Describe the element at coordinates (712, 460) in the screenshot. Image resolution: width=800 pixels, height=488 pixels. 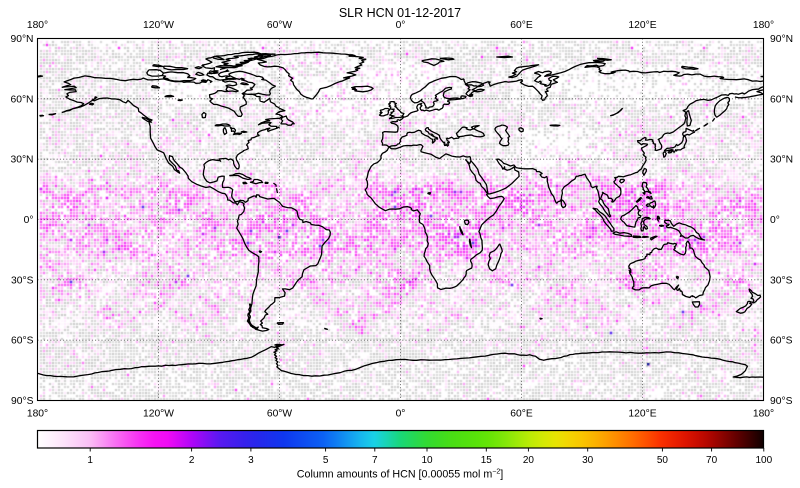
I see `svg-text: 70` at that location.